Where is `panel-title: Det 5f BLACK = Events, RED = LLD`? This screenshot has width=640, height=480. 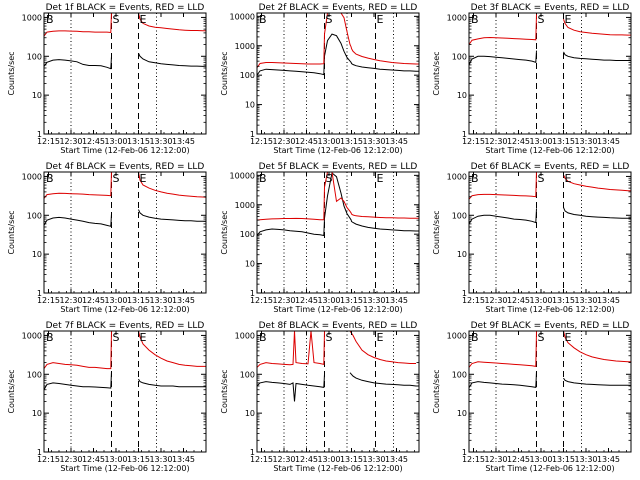
panel-title: Det 5f BLACK = Events, RED = LLD is located at coordinates (338, 167).